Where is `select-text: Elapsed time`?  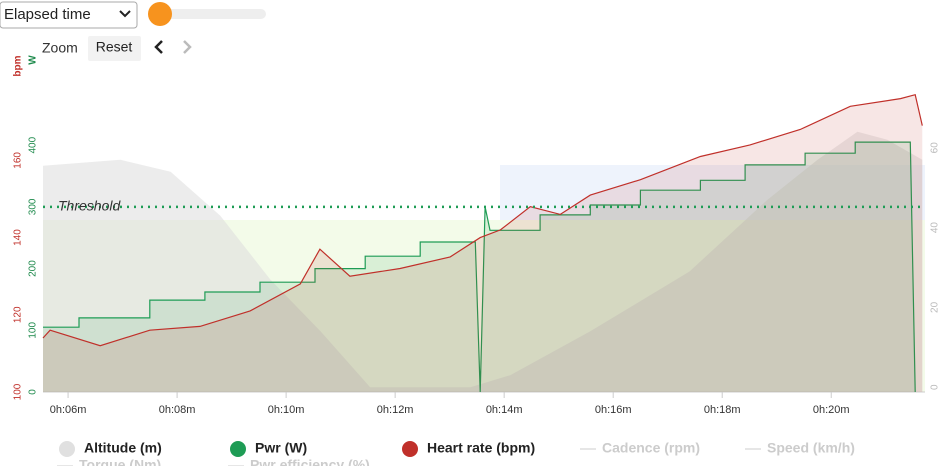
select-text: Elapsed time is located at coordinates (47, 14).